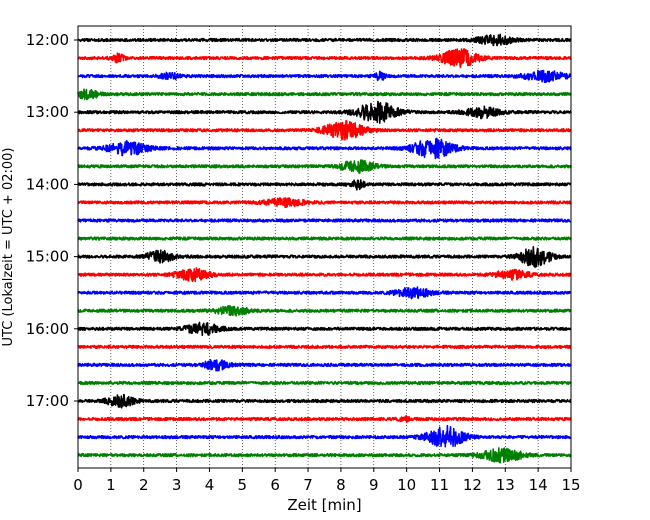 This screenshot has height=520, width=650. What do you see at coordinates (374, 485) in the screenshot?
I see `x-tick-label: 9` at bounding box center [374, 485].